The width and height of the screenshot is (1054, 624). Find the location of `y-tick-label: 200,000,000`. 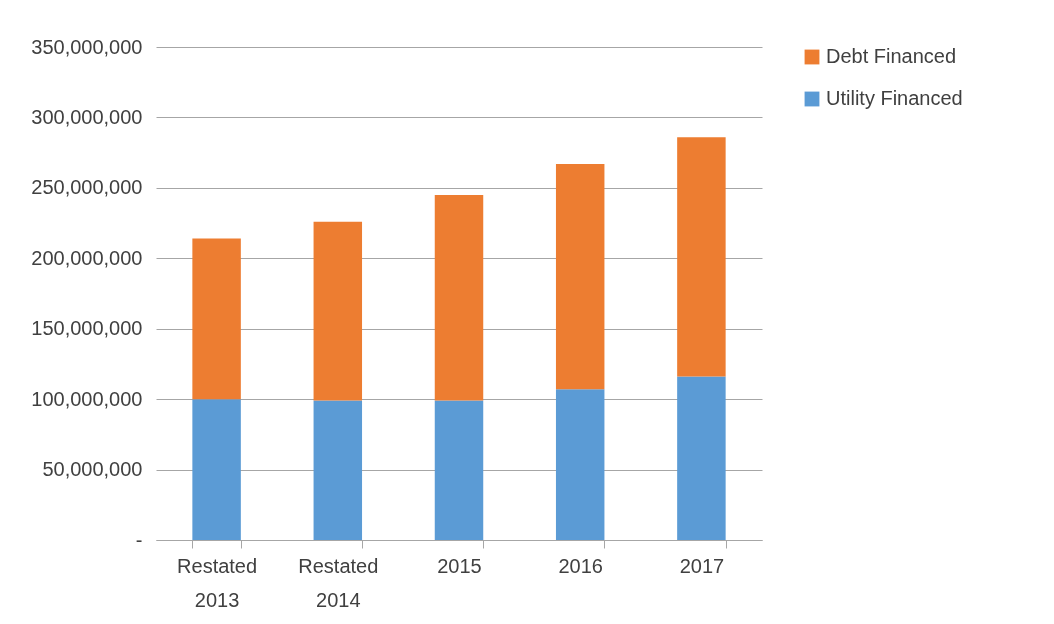

y-tick-label: 200,000,000 is located at coordinates (87, 257).